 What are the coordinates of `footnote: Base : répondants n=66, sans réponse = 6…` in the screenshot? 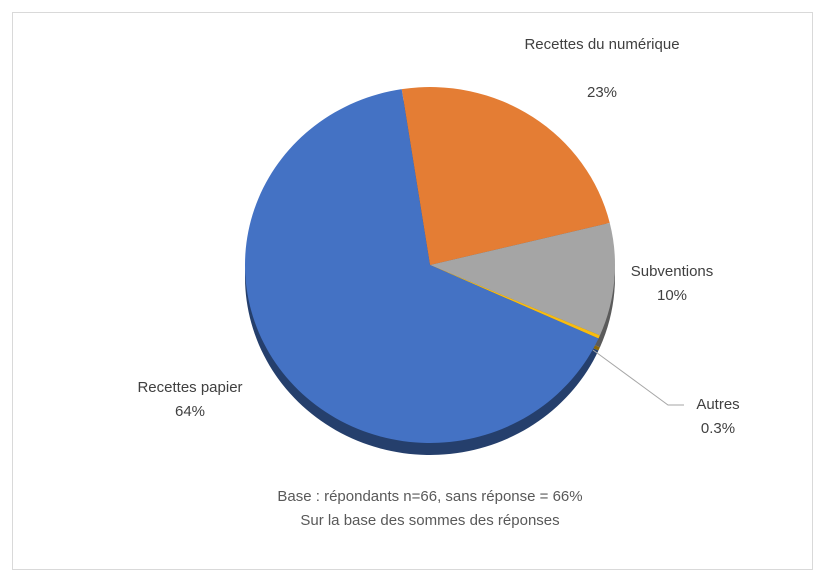 It's located at (430, 496).